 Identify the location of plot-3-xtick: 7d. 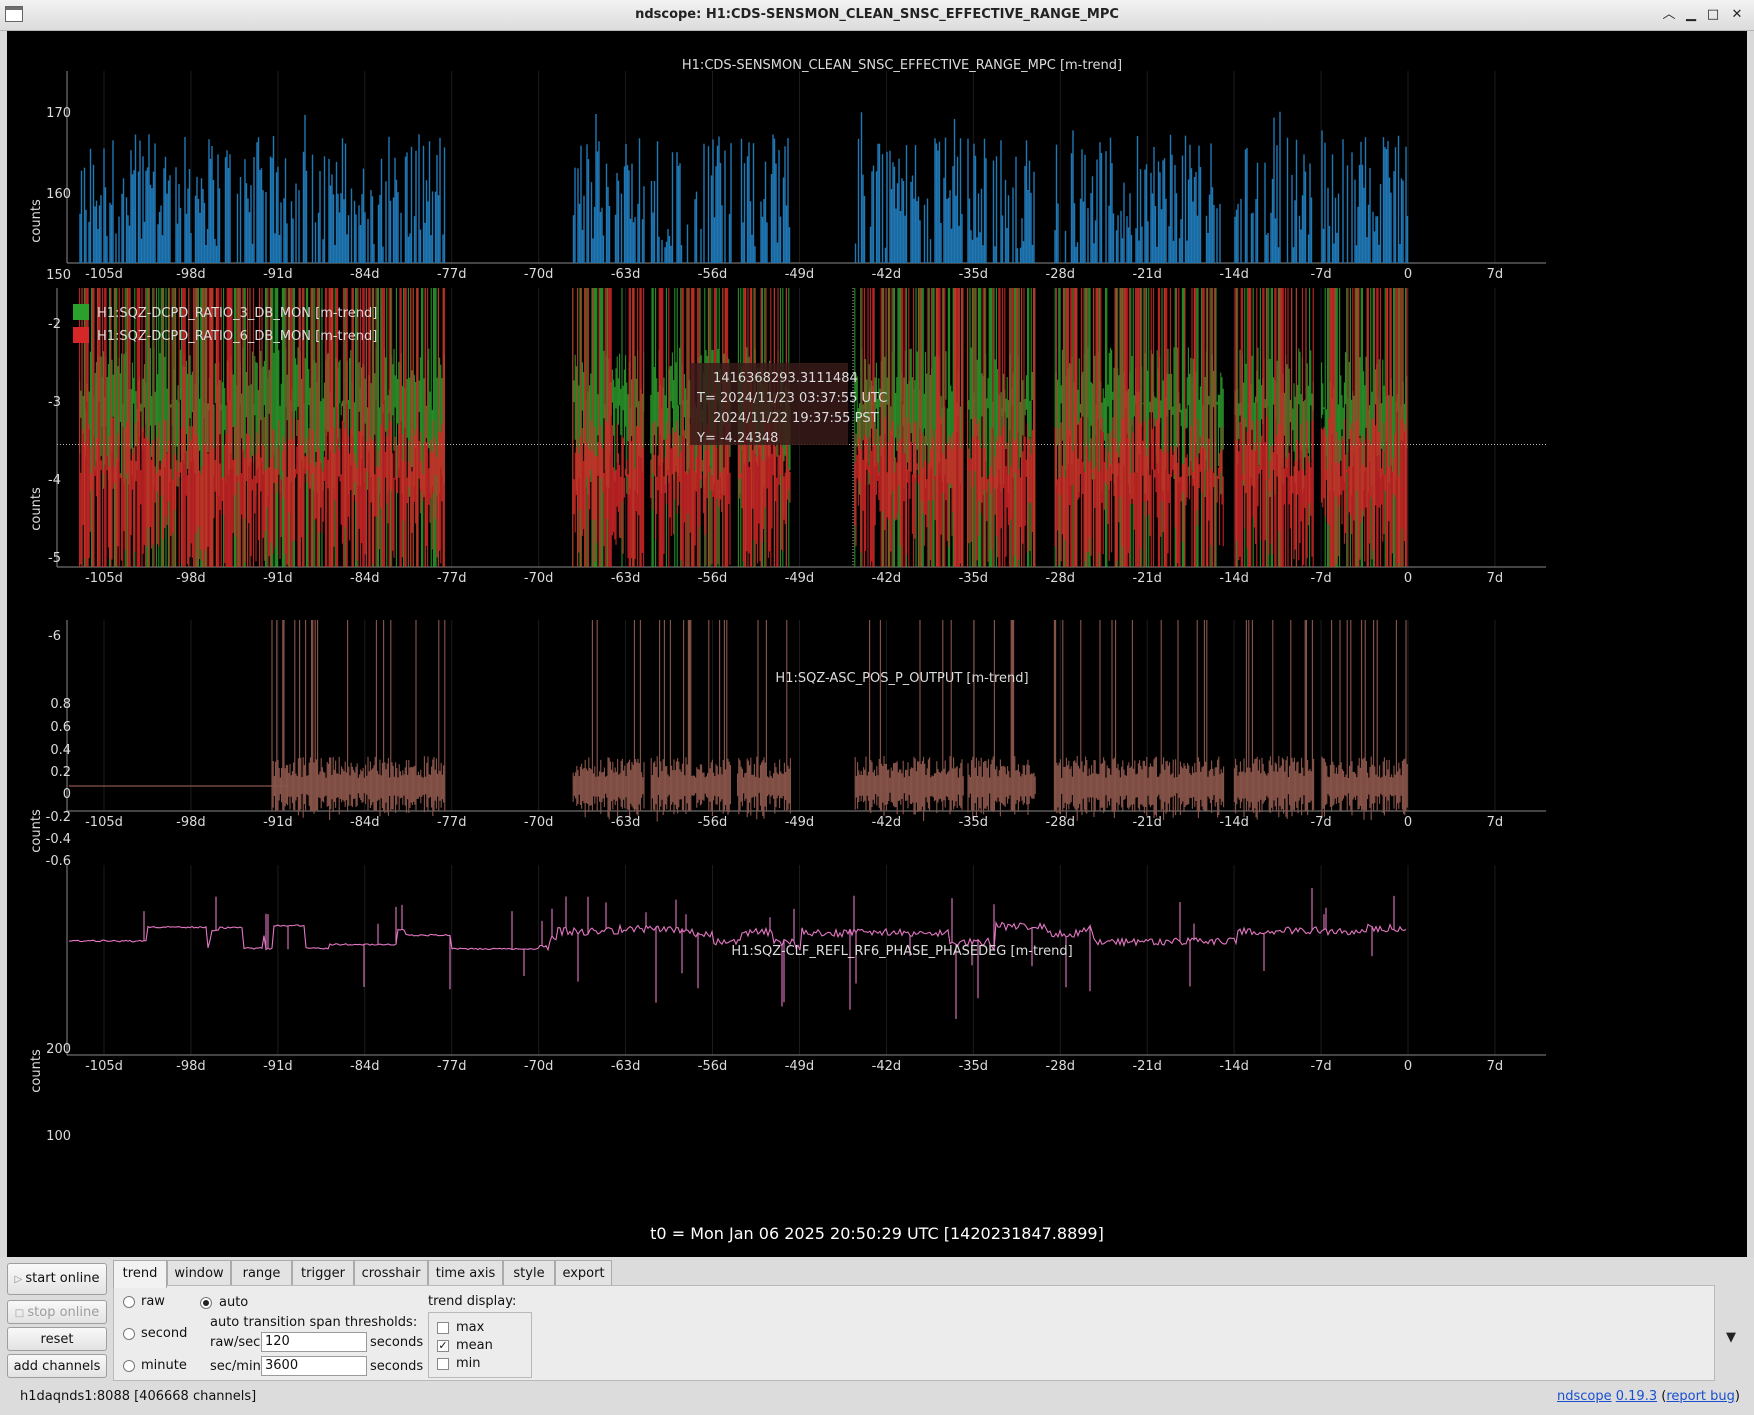
(1495, 822).